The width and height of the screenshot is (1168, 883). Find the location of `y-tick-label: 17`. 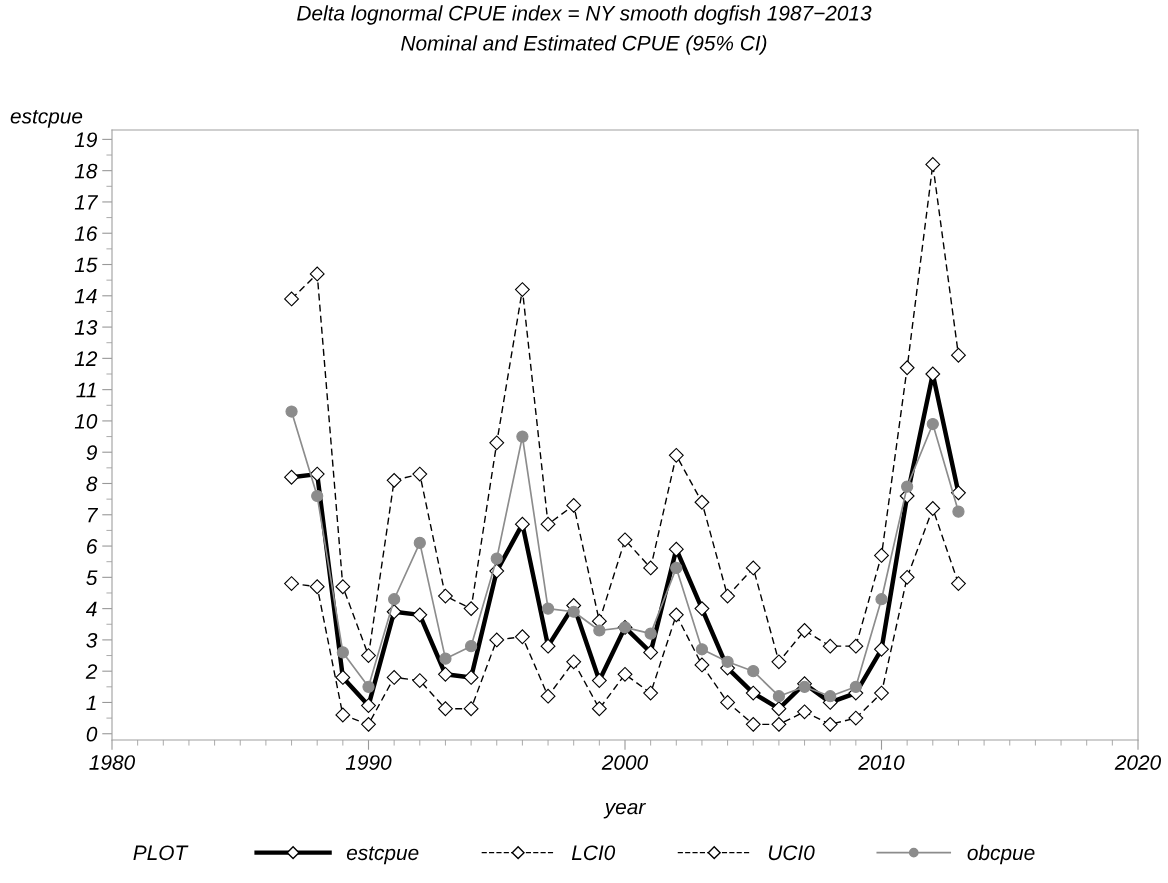

y-tick-label: 17 is located at coordinates (86, 202).